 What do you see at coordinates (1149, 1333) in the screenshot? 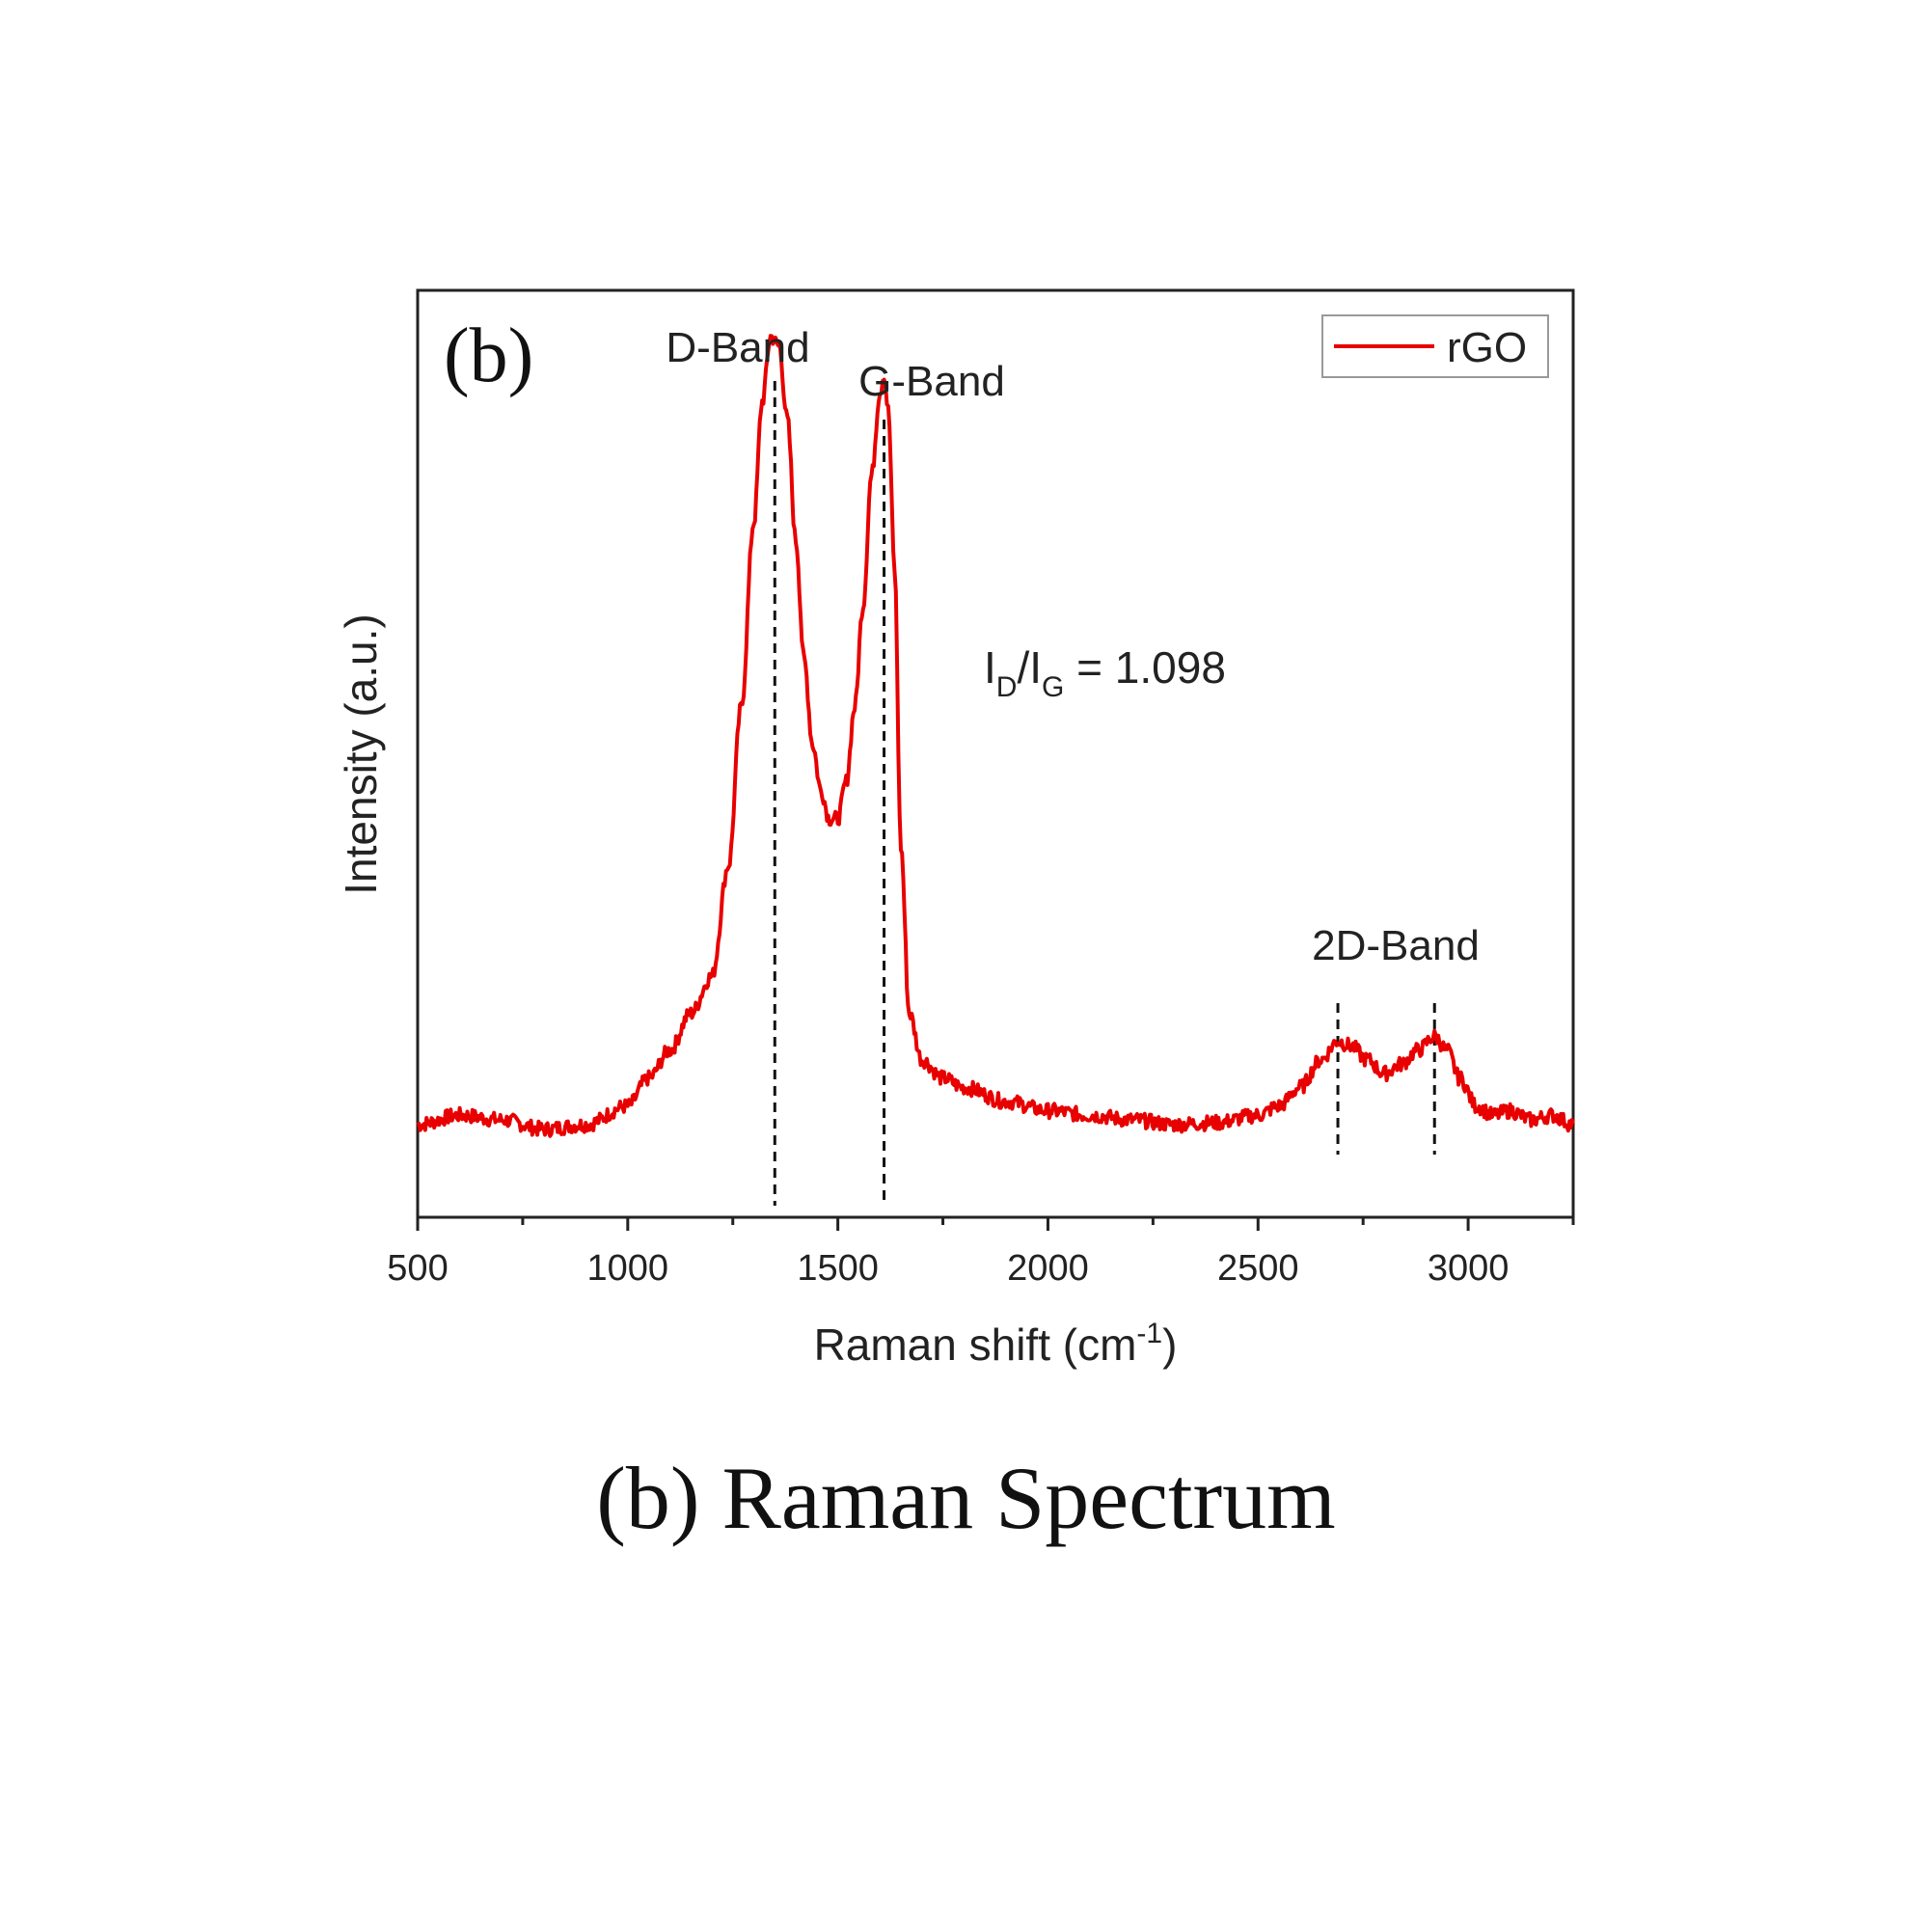
I see `x-axis-label-superscript: -1` at bounding box center [1149, 1333].